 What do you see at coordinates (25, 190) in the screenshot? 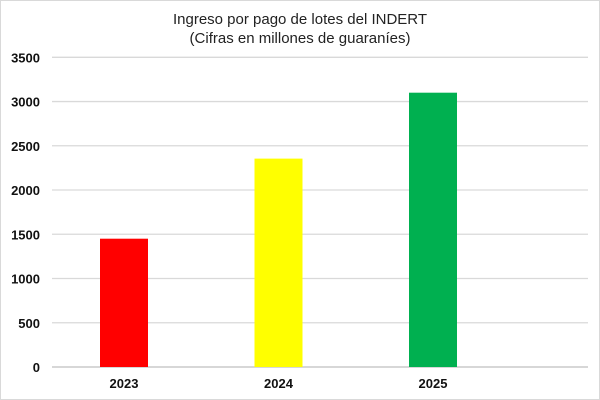
I see `y-tick-label: 2000` at bounding box center [25, 190].